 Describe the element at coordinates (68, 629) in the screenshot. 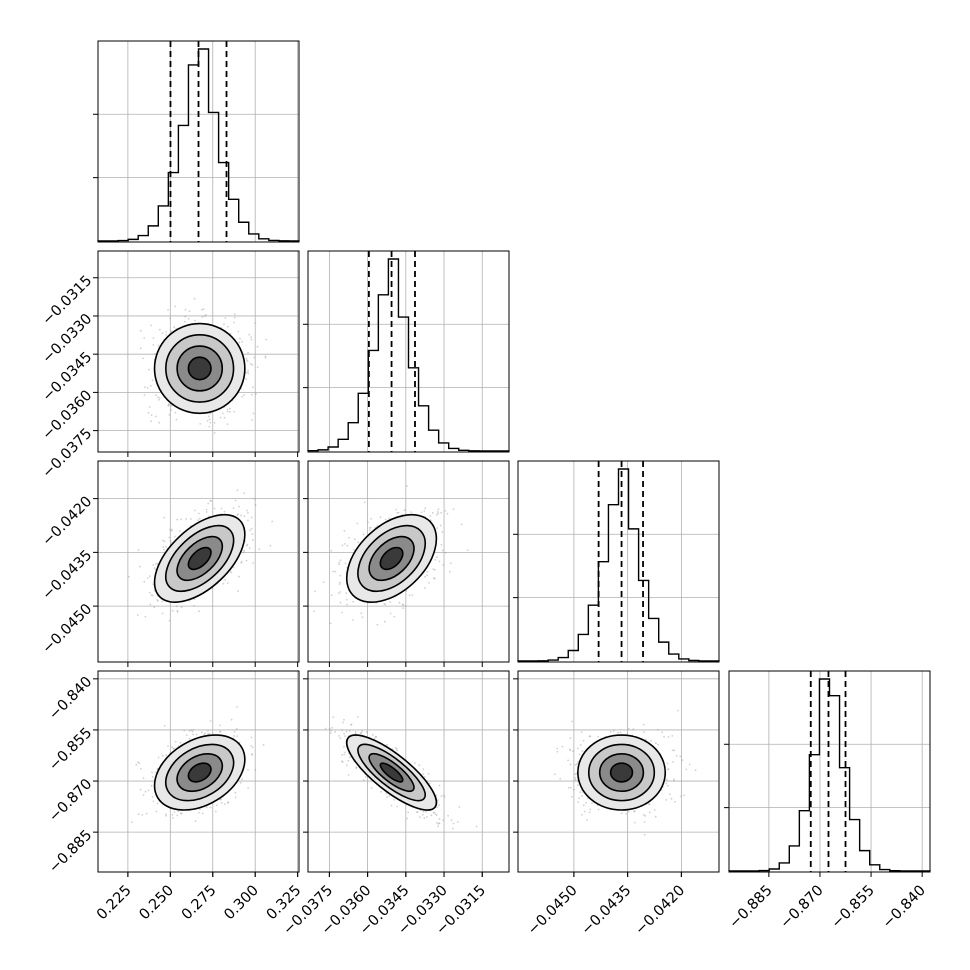

I see `y-tick-label: −0.0450` at that location.